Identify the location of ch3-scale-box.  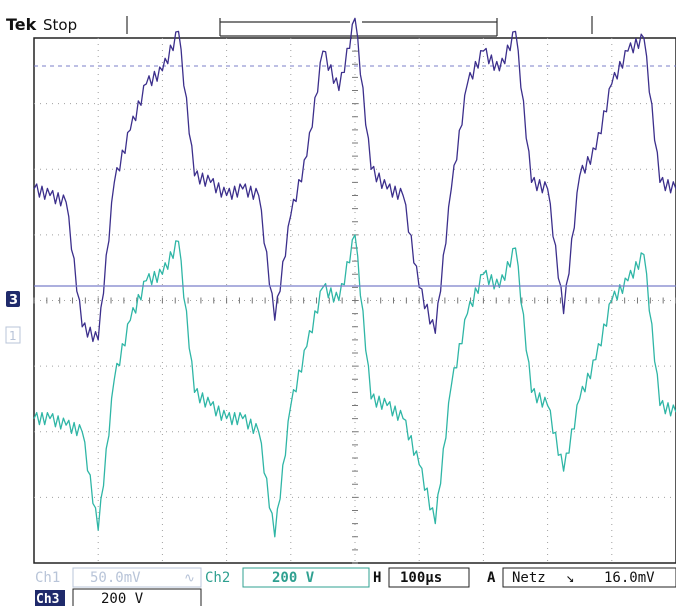
(137, 597).